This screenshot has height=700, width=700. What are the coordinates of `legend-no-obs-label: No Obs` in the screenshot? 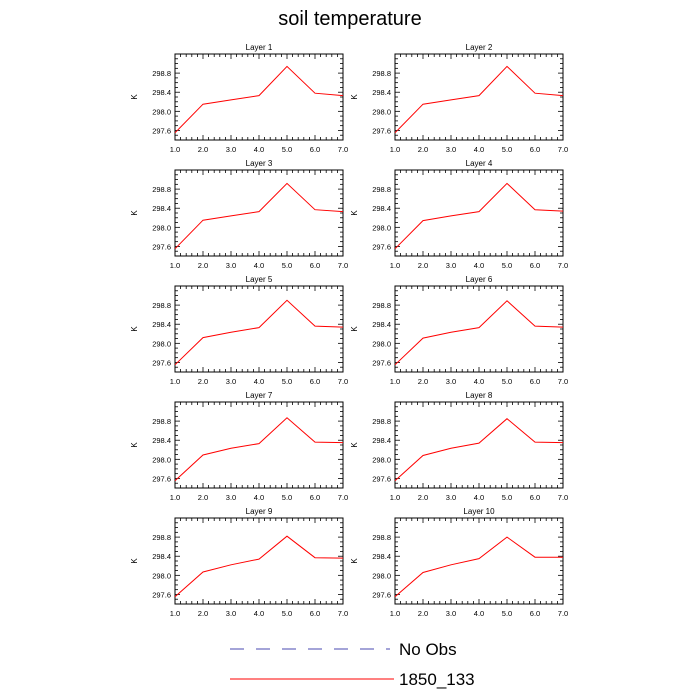 It's located at (428, 649).